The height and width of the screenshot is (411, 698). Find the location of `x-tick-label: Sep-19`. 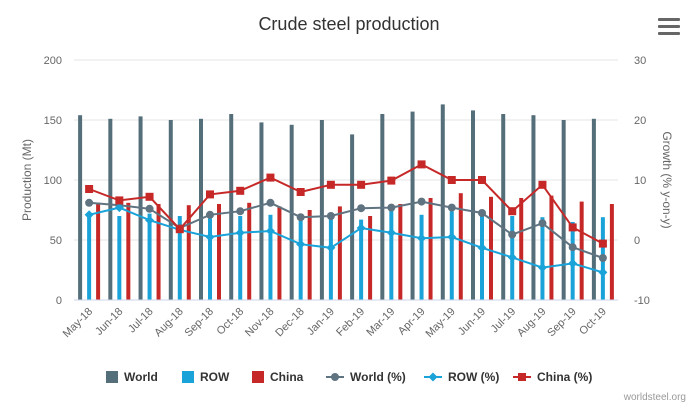

x-tick-label: Sep-19 is located at coordinates (562, 323).